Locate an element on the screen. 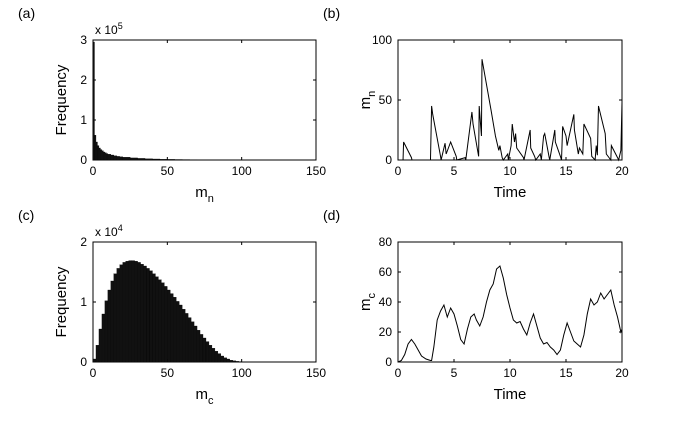 This screenshot has width=692, height=426. axis-multiplier: x 104 is located at coordinates (109, 231).